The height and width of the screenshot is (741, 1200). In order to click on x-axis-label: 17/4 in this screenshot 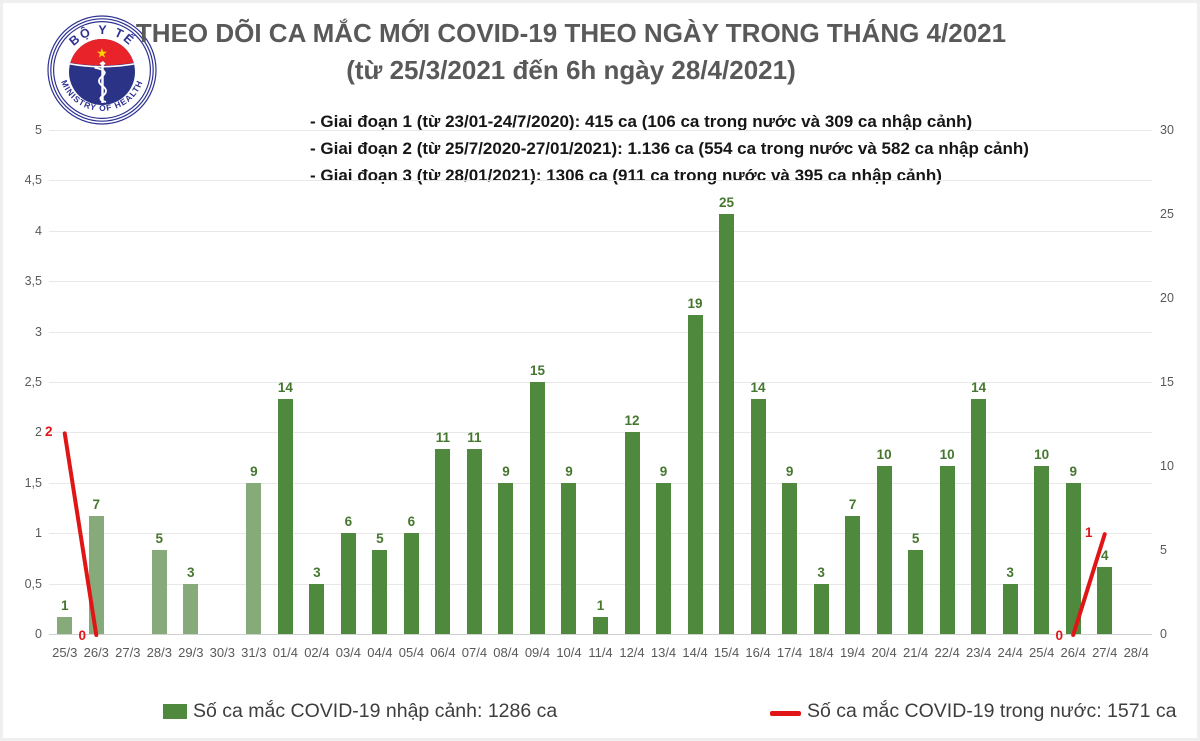, I will do `click(789, 652)`.